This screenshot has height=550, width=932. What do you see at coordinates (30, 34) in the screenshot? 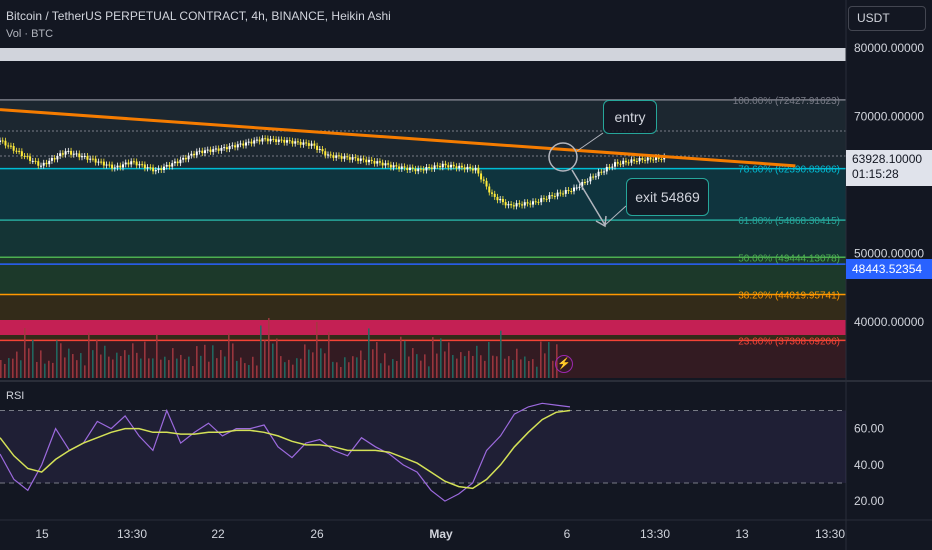
I see `volume-indicator-label: Vol · BTC` at bounding box center [30, 34].